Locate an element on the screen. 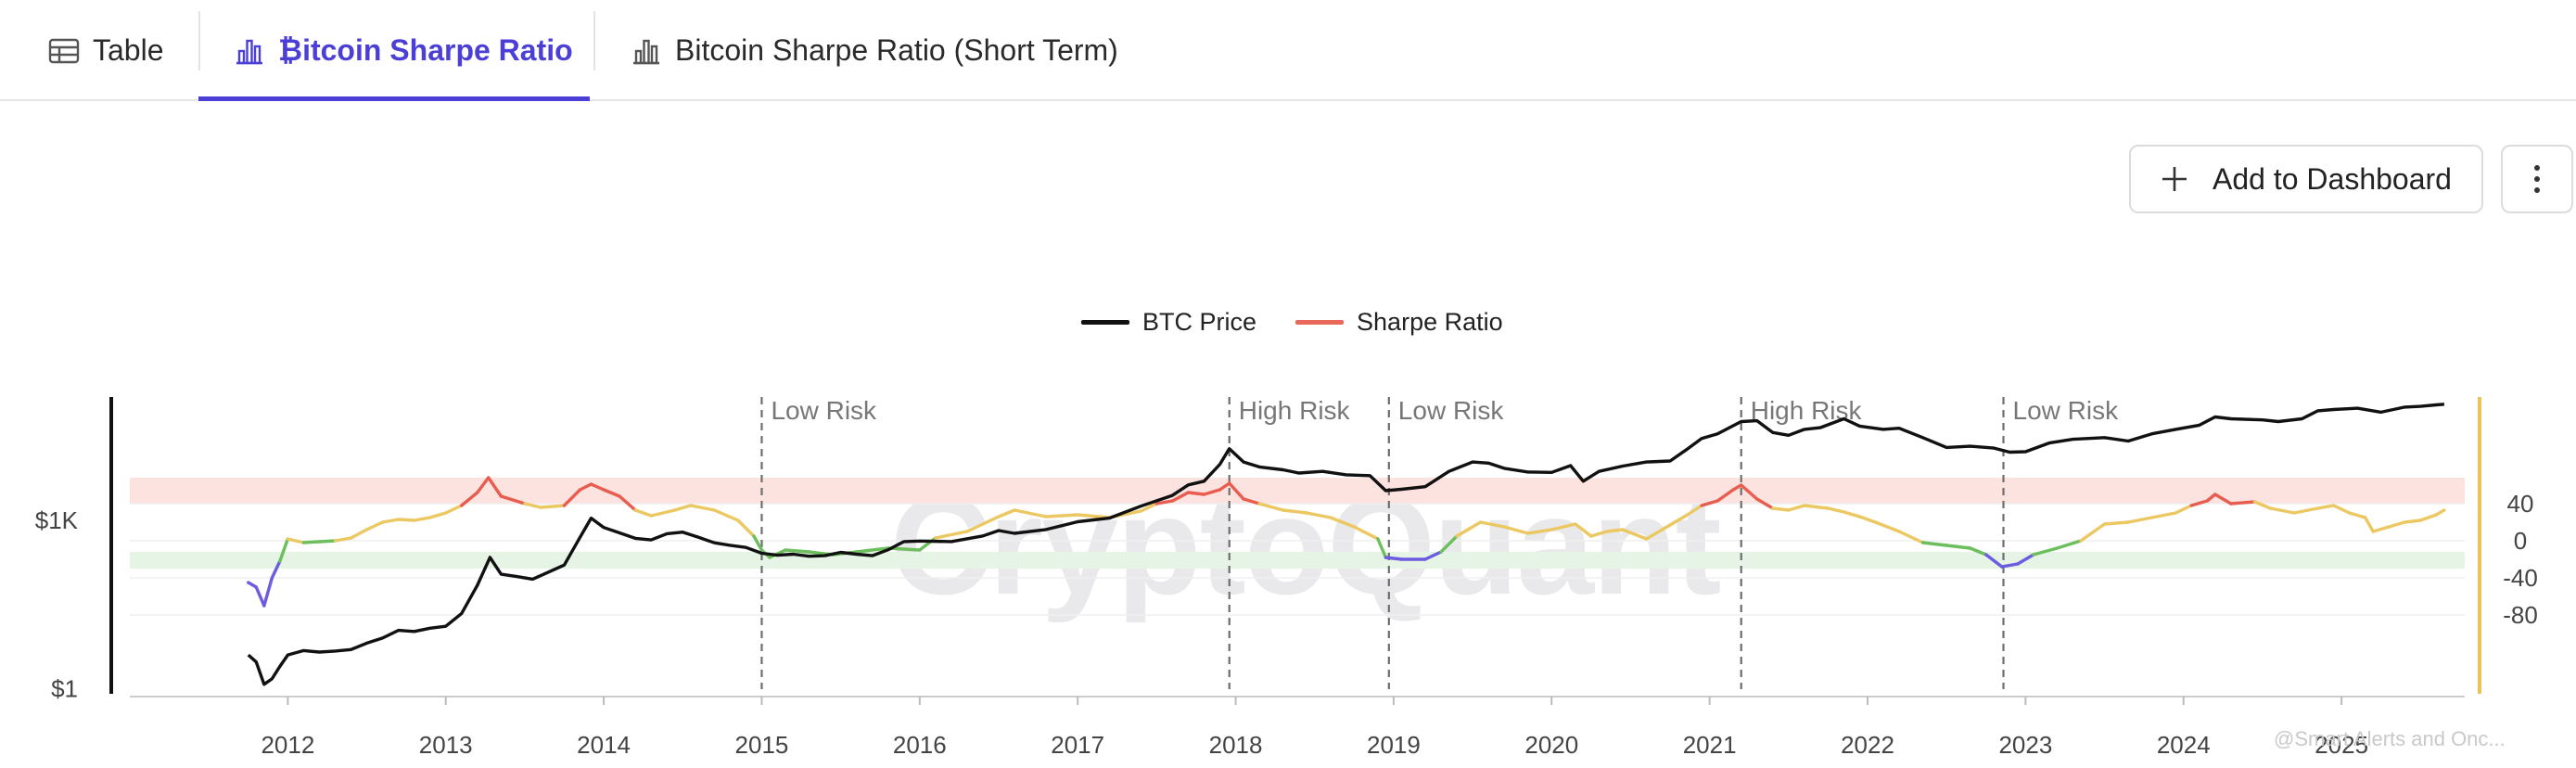 This screenshot has width=2576, height=768. tab-short-term-label: Bitcoin Sharpe Ratio (Short Term) is located at coordinates (896, 50).